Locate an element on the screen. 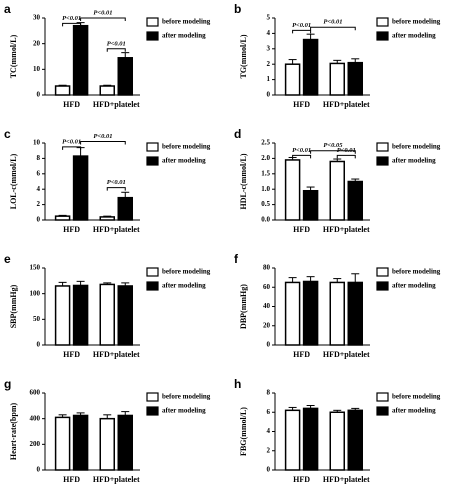 This screenshot has width=460, height=500. panel-label: h is located at coordinates (237, 384).